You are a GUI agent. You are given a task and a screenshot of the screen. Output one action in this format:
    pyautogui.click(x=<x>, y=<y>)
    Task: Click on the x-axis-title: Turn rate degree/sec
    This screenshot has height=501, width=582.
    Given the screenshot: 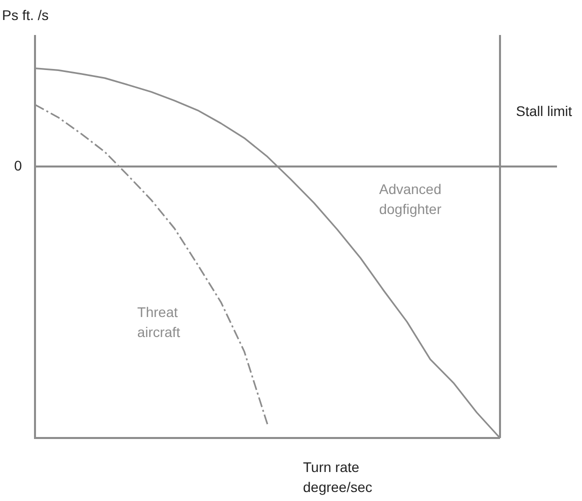 What is the action you would take?
    pyautogui.click(x=337, y=476)
    